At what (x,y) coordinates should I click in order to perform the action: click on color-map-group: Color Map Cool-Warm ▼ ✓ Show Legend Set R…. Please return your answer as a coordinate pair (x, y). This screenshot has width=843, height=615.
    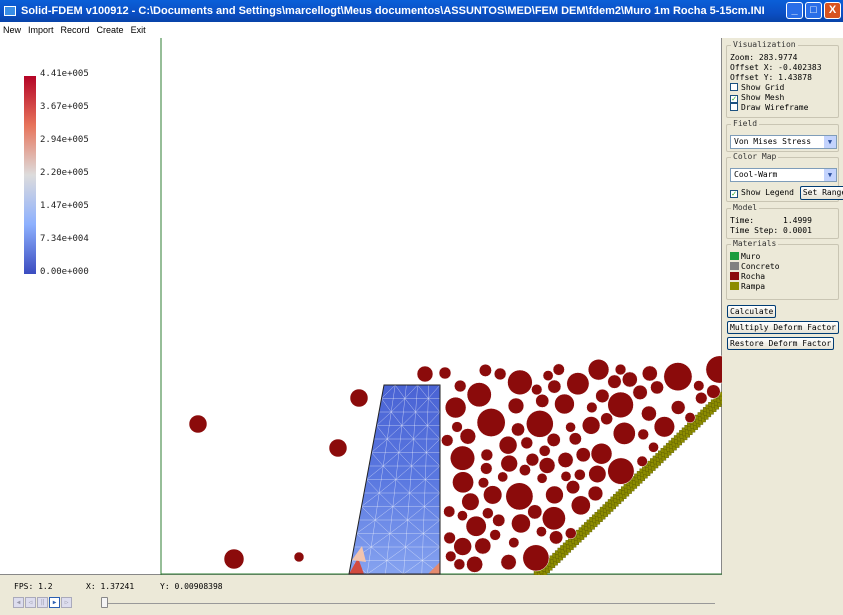
    Looking at the image, I should click on (784, 177).